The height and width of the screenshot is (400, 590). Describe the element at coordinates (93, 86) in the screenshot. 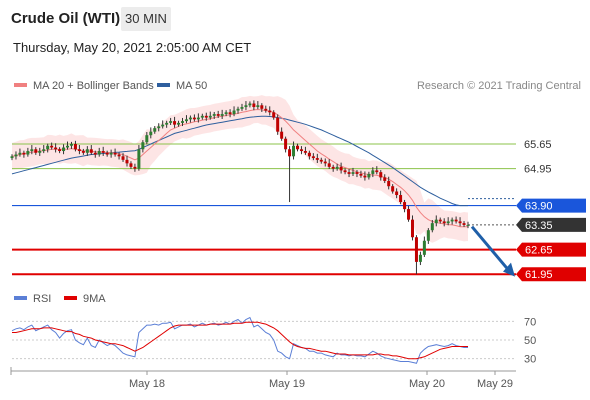

I see `ma20-legend-label: MA 20 + Bollinger Bands` at that location.